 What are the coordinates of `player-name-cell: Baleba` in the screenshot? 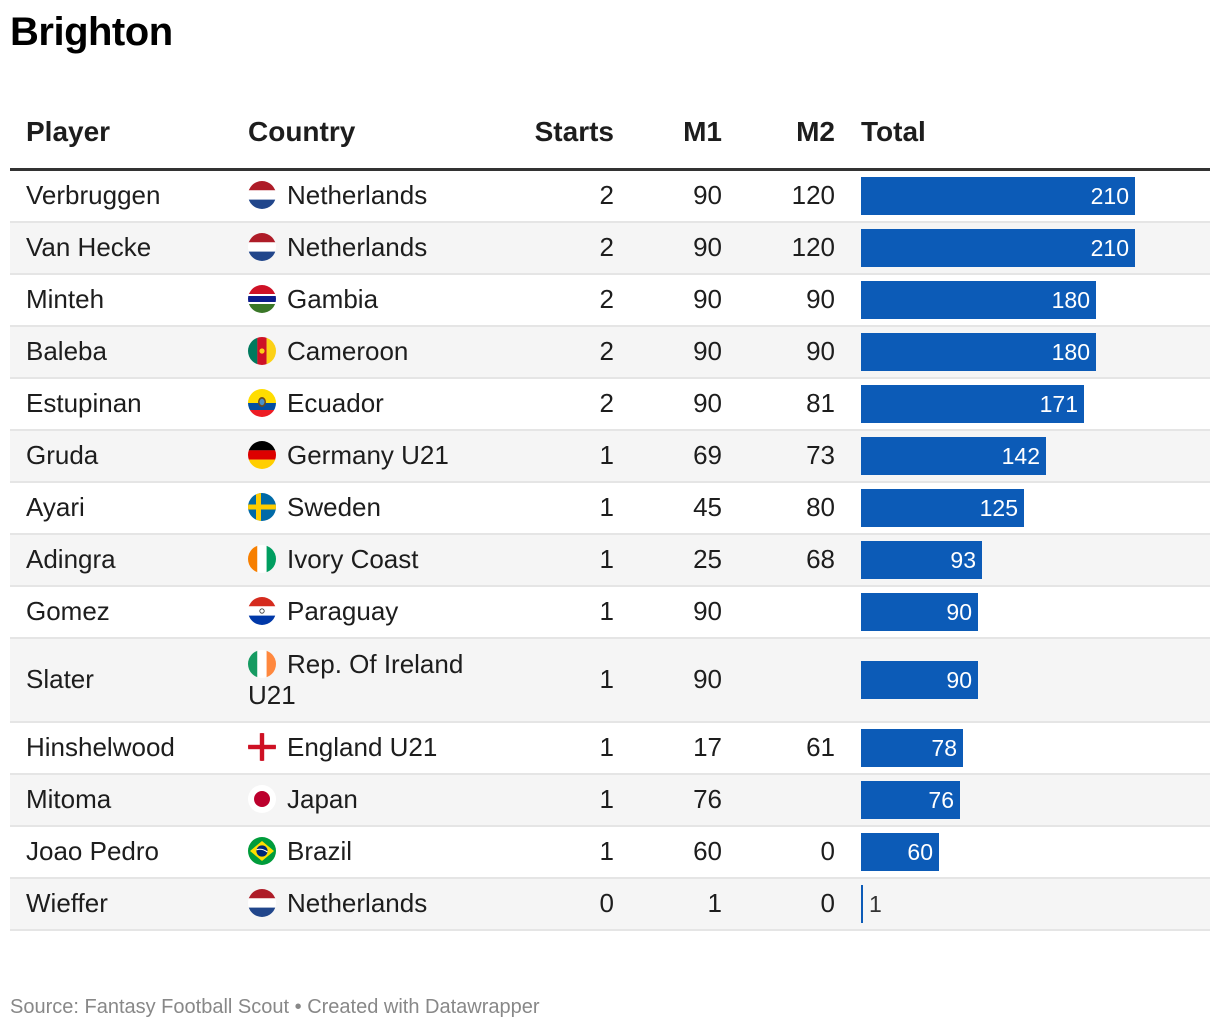 It's located at (129, 352).